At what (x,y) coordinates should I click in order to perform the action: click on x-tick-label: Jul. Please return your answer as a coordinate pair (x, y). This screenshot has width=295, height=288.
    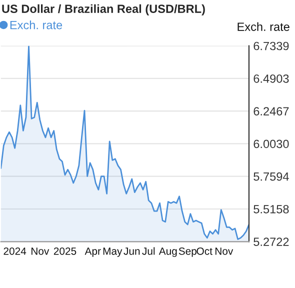
    Looking at the image, I should click on (148, 251).